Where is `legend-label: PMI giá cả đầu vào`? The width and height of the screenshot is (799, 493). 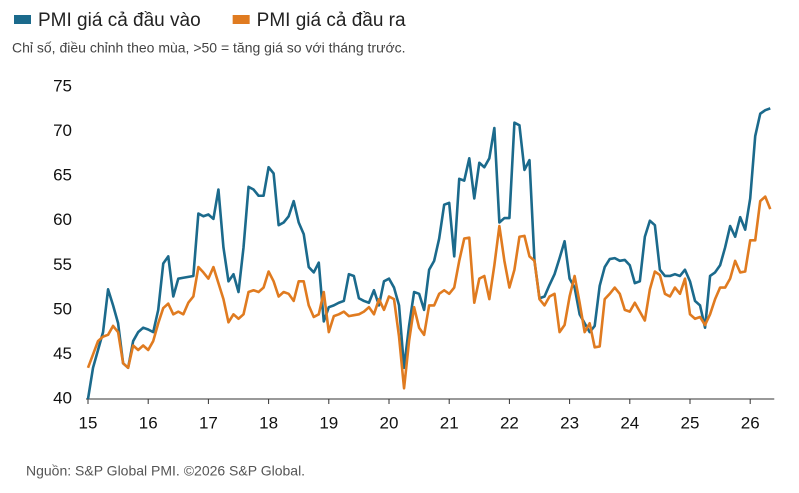 legend-label: PMI giá cả đầu vào is located at coordinates (119, 20).